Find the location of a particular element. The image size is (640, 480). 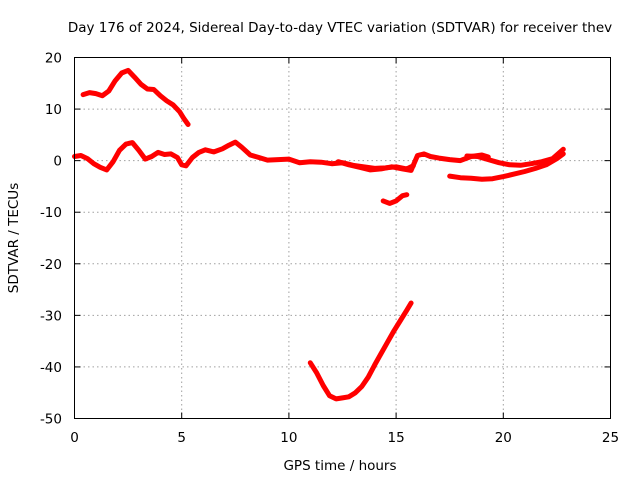

x-tick-labels: 0 5 10 15 20 25 is located at coordinates (344, 438).